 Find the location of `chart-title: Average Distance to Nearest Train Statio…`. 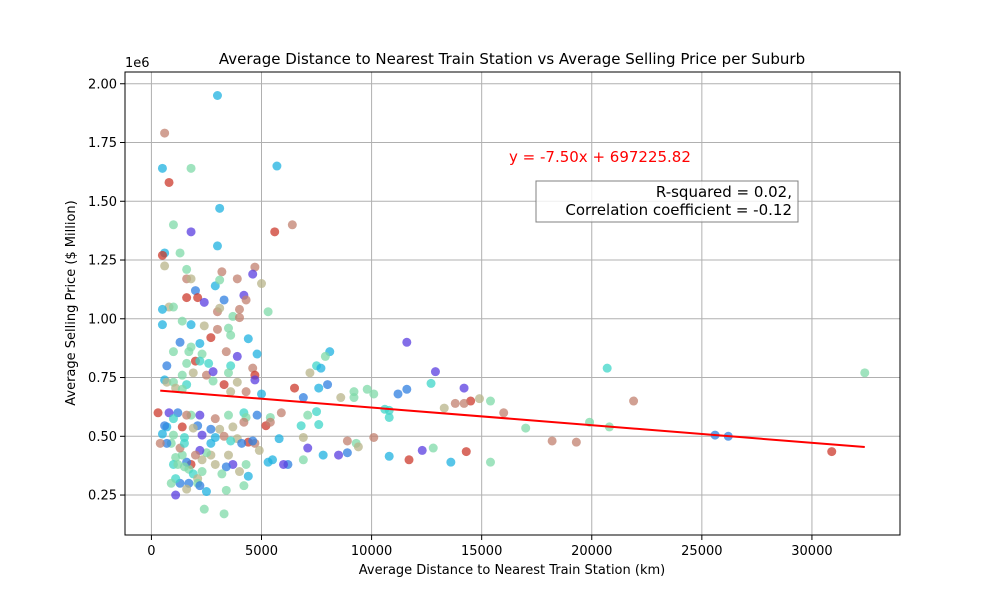

chart-title: Average Distance to Nearest Train Statio… is located at coordinates (512, 59).